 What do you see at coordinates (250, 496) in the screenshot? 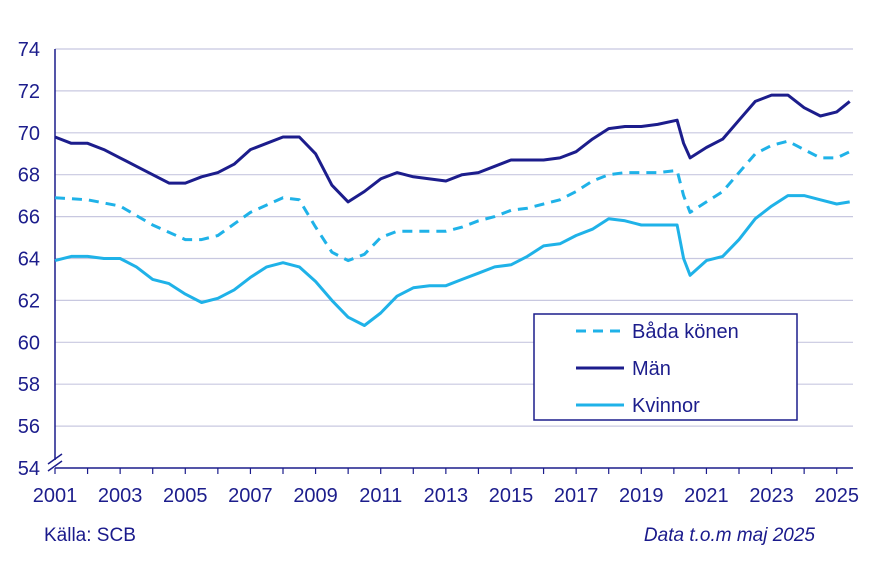
I see `x-tick-label: 2007` at bounding box center [250, 496].